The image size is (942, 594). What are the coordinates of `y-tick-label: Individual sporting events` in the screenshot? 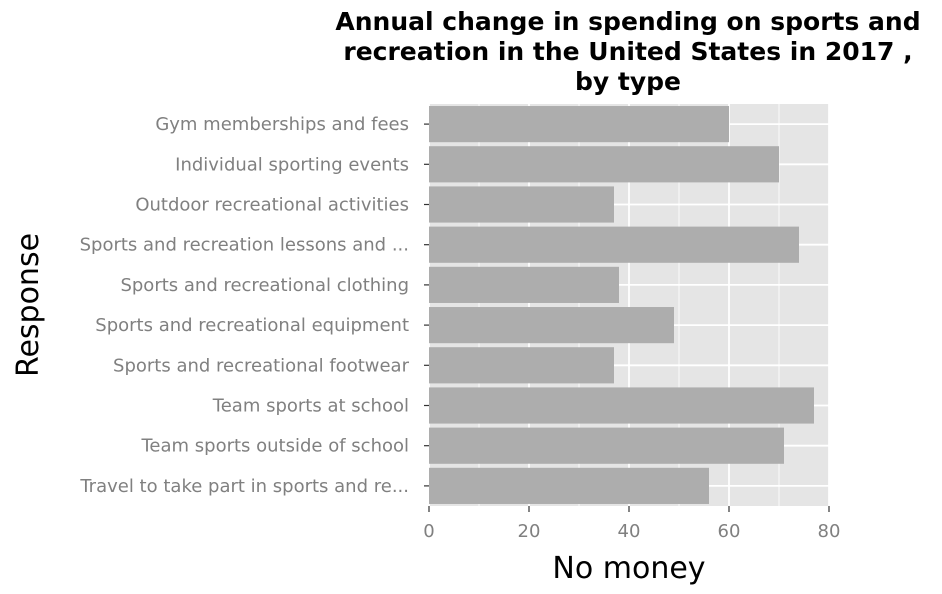 It's located at (292, 164).